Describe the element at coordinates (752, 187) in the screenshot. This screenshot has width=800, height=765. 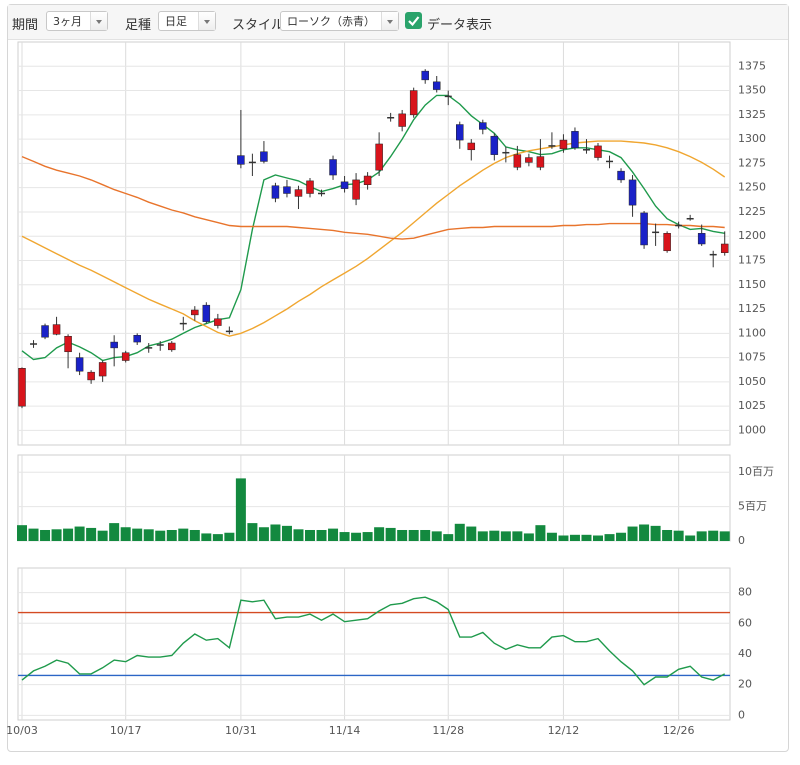
I see `y-tick-label: 1250` at that location.